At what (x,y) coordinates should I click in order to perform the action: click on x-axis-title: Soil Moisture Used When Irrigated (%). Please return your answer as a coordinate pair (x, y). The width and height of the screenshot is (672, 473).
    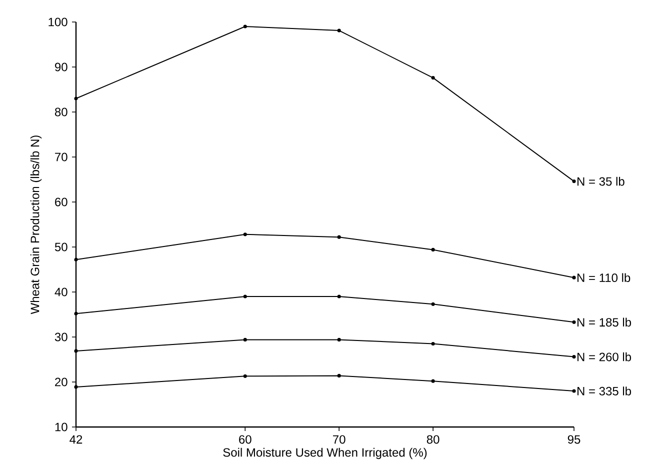
    Looking at the image, I should click on (325, 454).